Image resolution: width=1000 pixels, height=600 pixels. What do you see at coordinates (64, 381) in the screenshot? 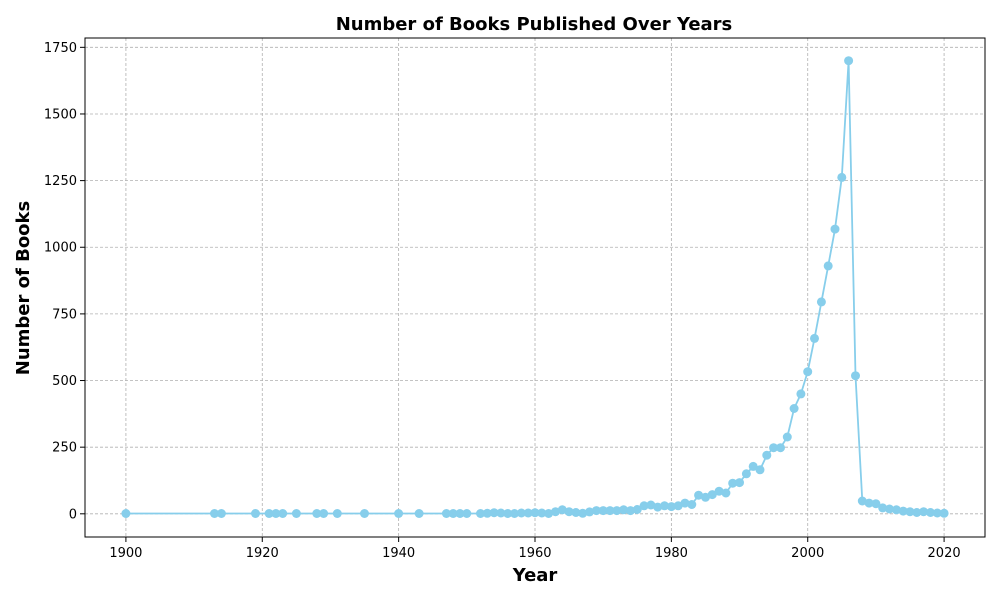
I see `y-tick-label: 500` at bounding box center [64, 381].